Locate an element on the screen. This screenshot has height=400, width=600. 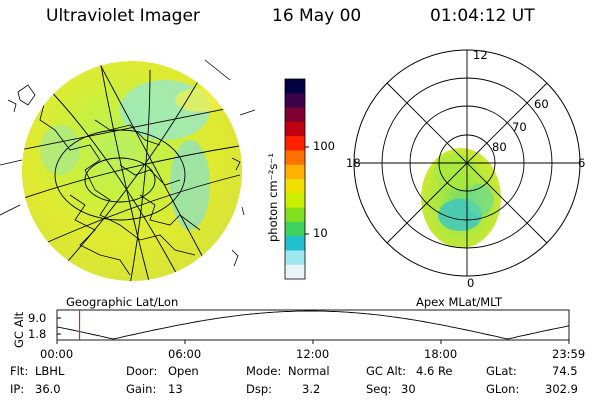
footer-ip-value: 36.0 is located at coordinates (48, 389).